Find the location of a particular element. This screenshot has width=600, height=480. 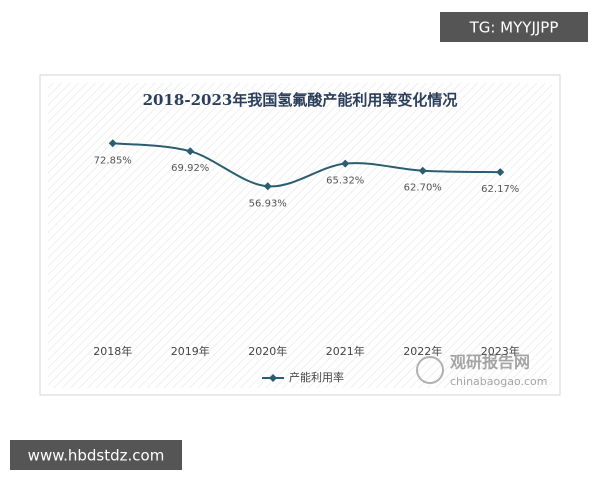

badge-top-right is located at coordinates (514, 27).